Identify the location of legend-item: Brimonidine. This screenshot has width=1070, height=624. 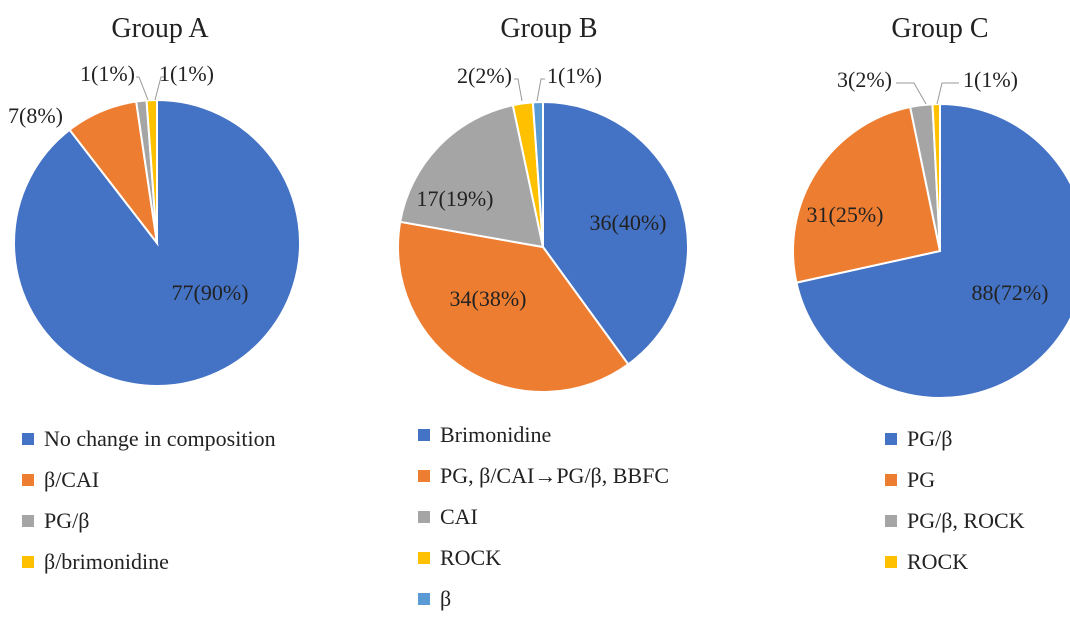
(543, 434).